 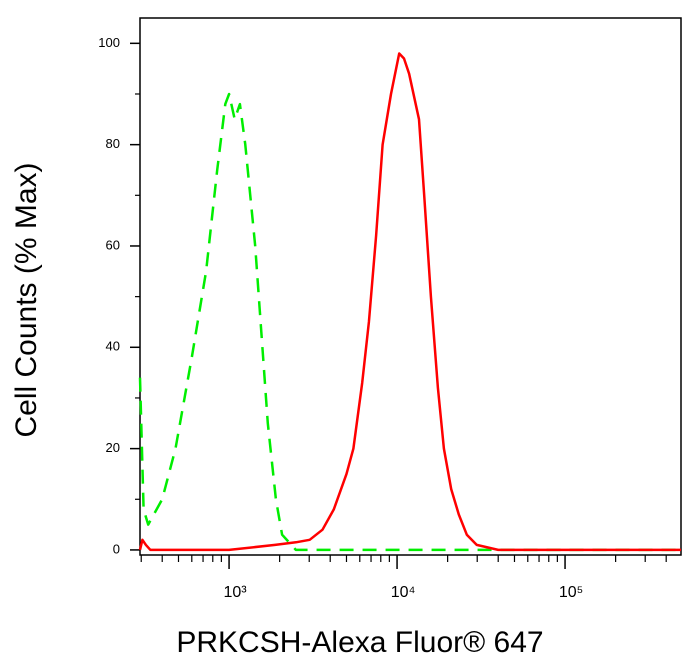 What do you see at coordinates (359, 642) in the screenshot?
I see `x-axis-label: PRKCSH-Alexa Fluor® 647` at bounding box center [359, 642].